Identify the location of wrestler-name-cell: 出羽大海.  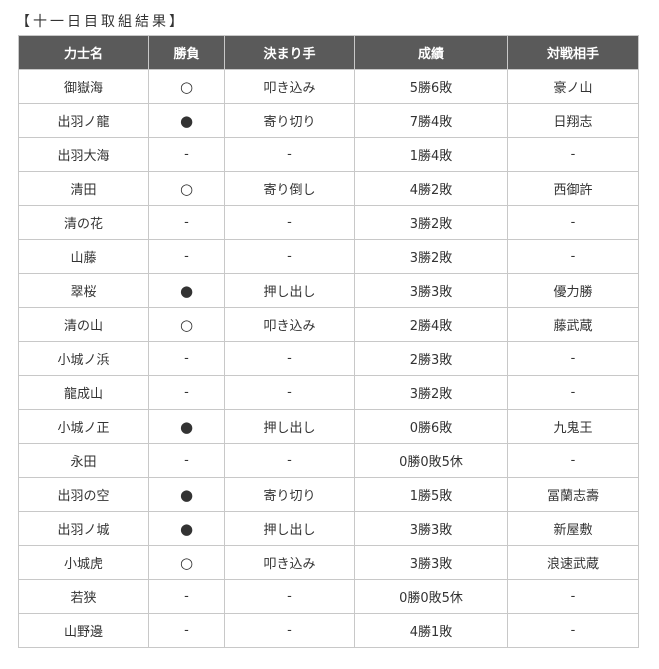
(83, 154).